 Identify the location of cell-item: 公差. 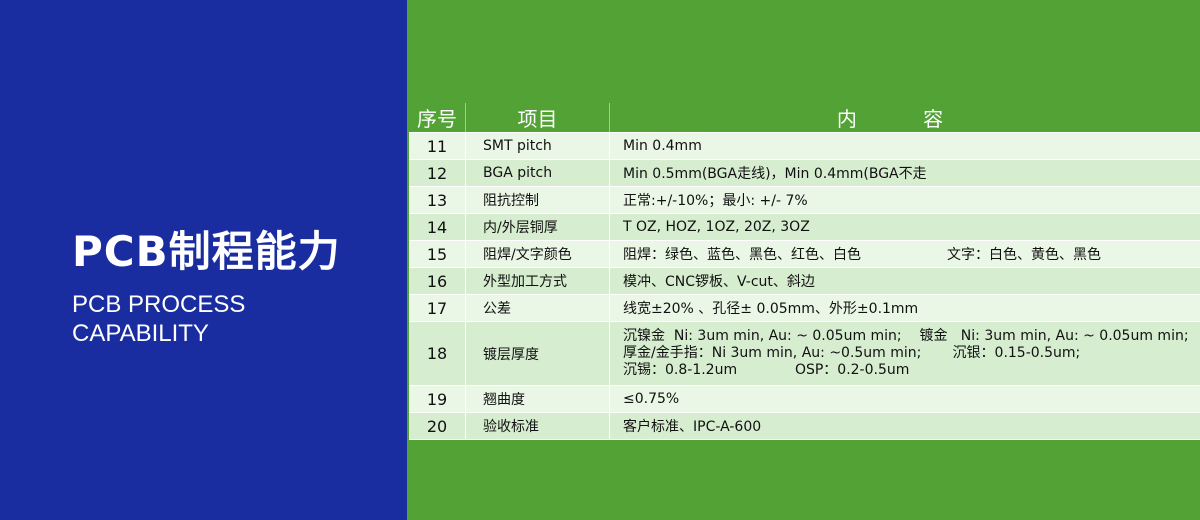
(538, 308).